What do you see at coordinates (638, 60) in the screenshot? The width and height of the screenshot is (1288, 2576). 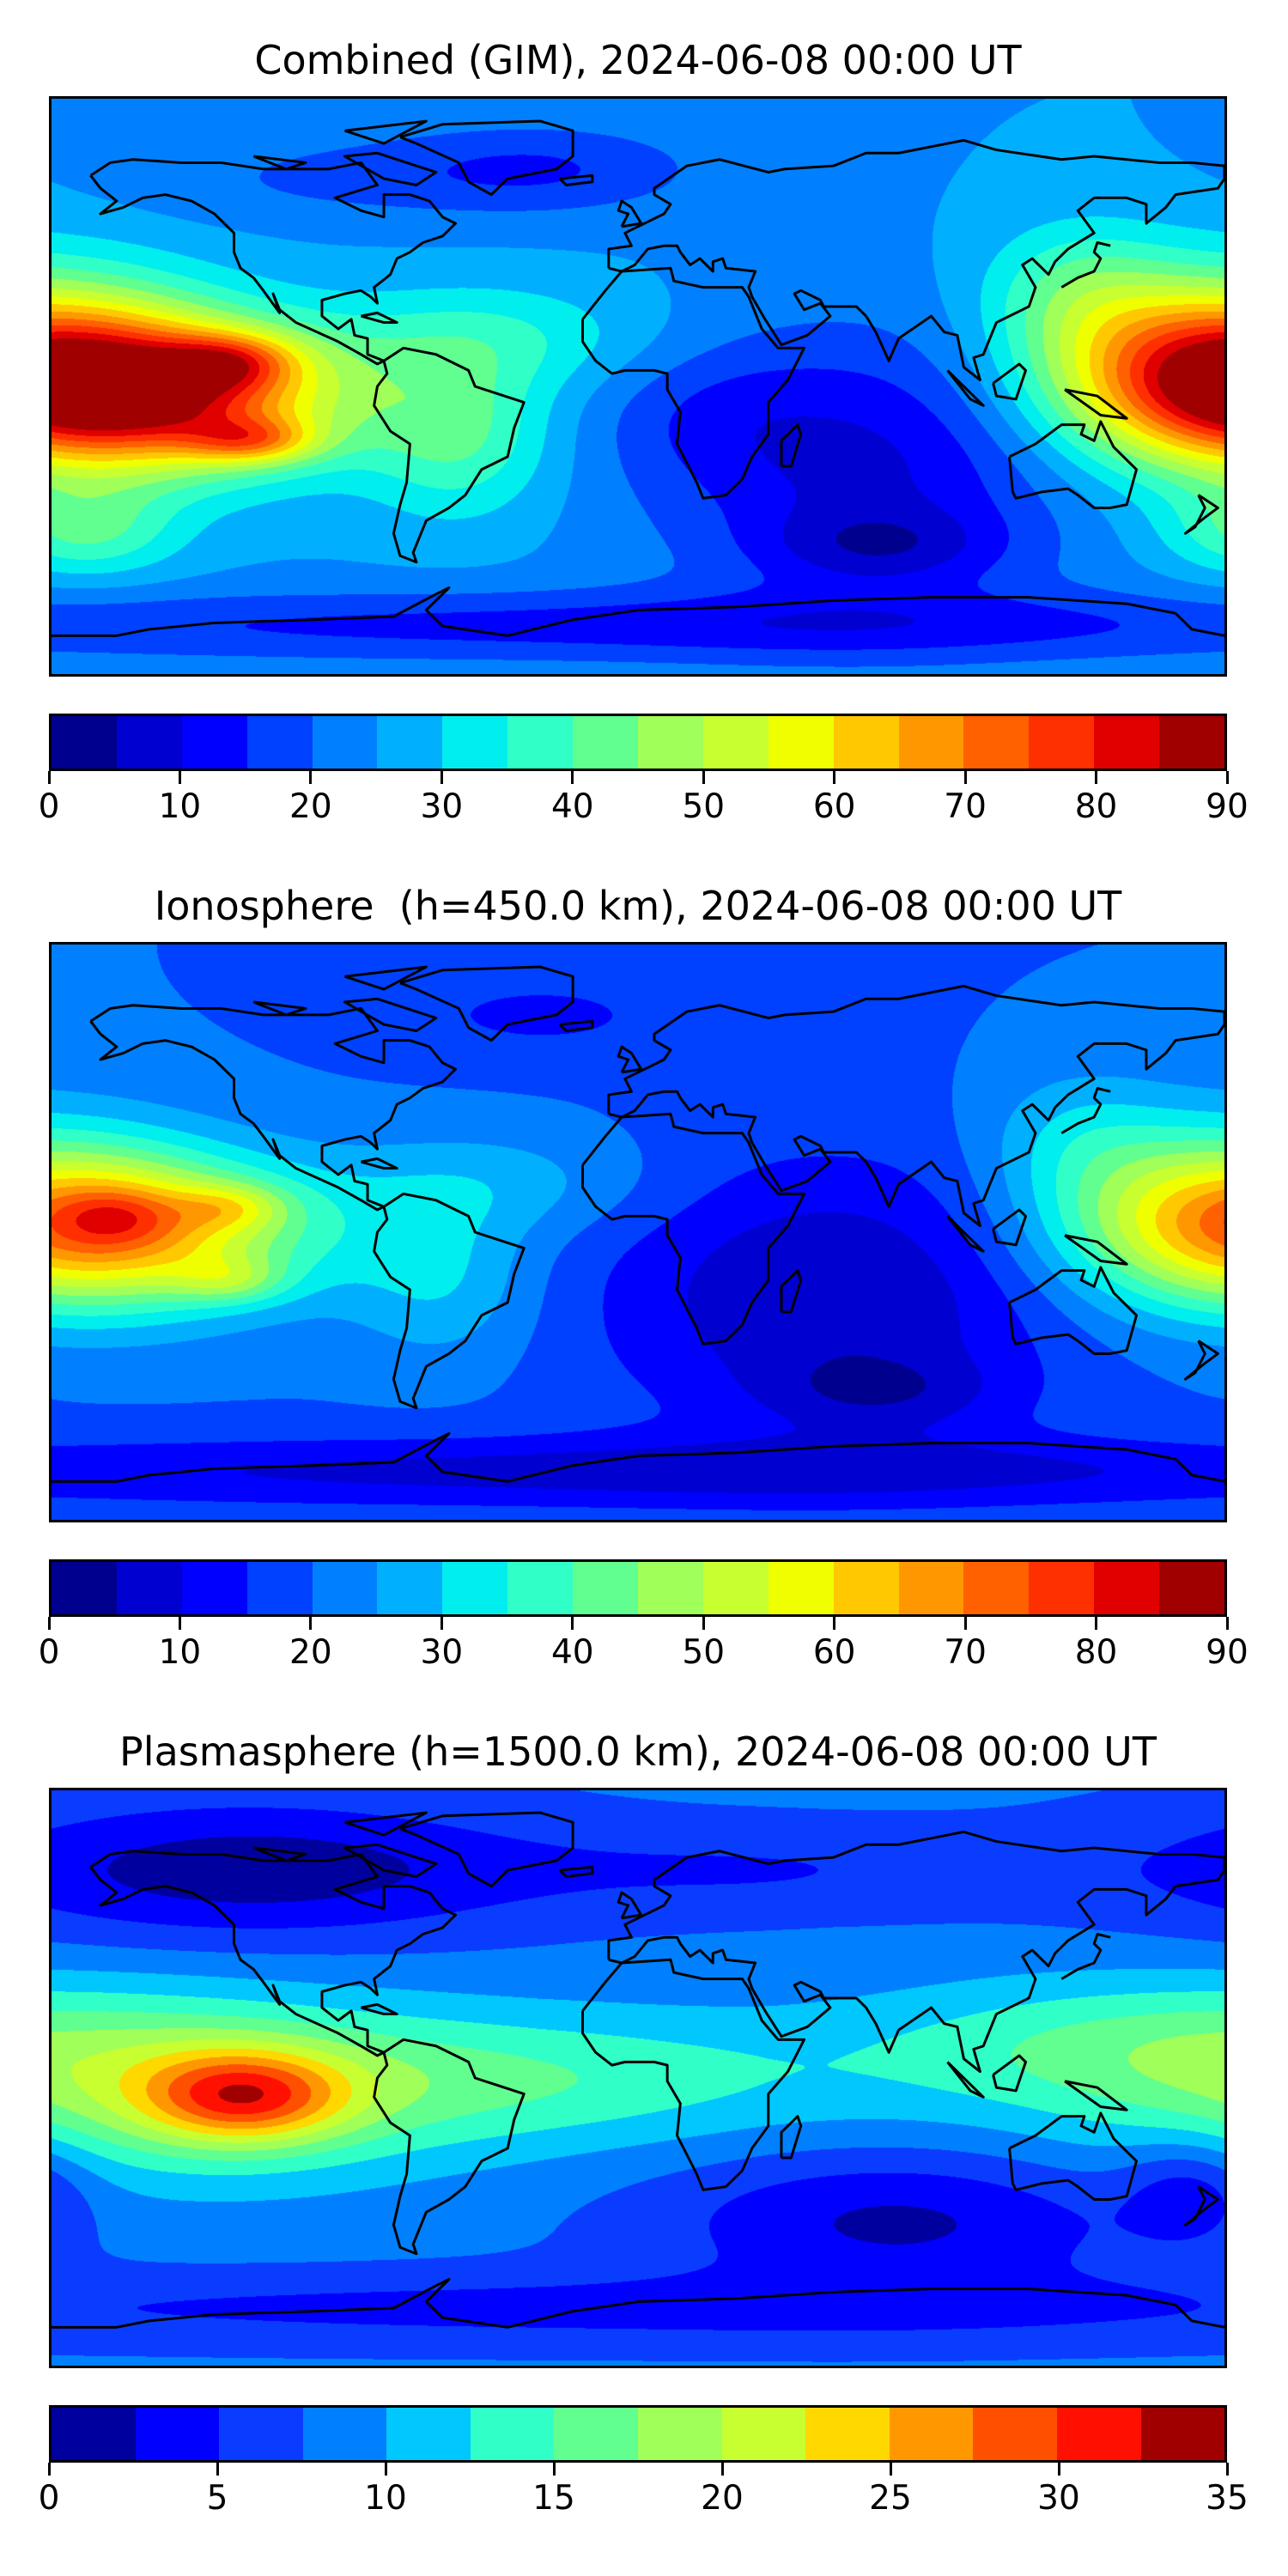 I see `plot-title: Combined (GIM), 2024-06-08 00:00 UT` at bounding box center [638, 60].